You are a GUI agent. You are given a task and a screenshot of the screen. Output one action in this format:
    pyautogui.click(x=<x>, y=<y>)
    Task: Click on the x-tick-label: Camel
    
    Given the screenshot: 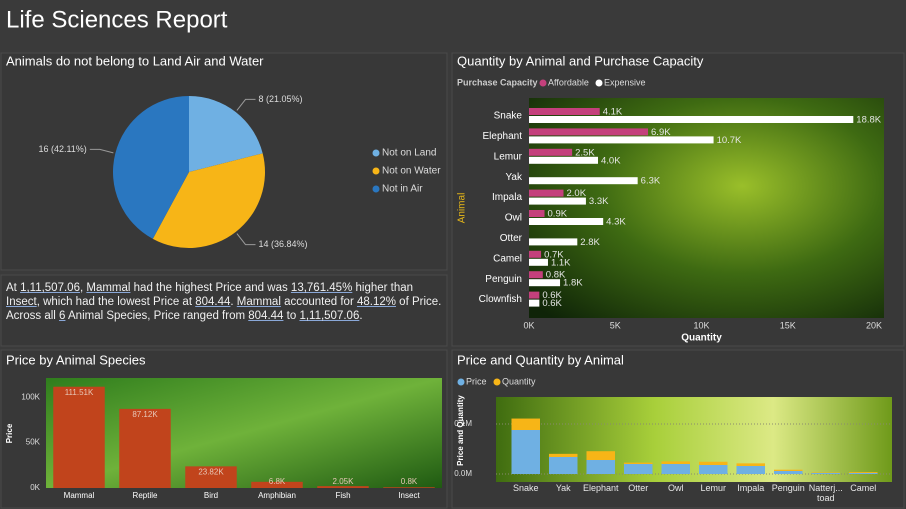 What is the action you would take?
    pyautogui.click(x=863, y=488)
    